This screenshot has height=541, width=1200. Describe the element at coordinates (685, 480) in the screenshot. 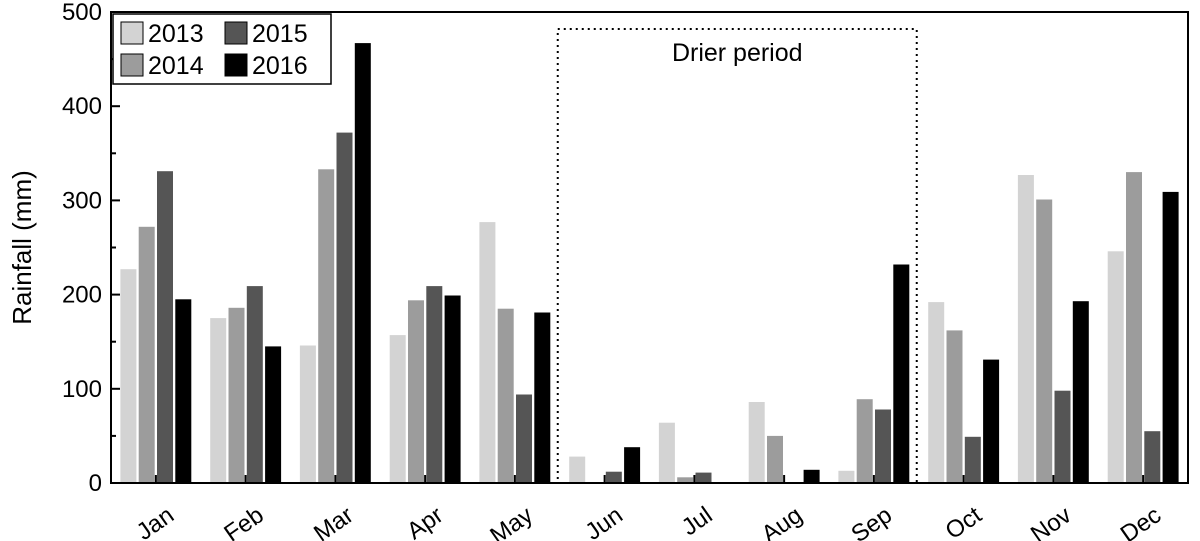

I see `bar-jul-2014` at that location.